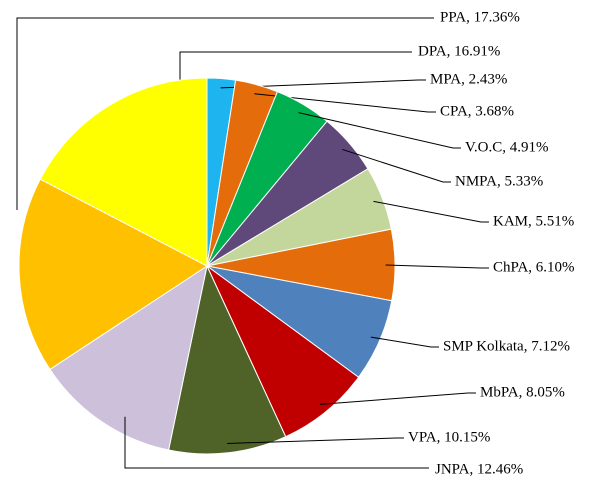  Describe the element at coordinates (459, 51) in the screenshot. I see `data-label: DPA, 16.91%` at that location.